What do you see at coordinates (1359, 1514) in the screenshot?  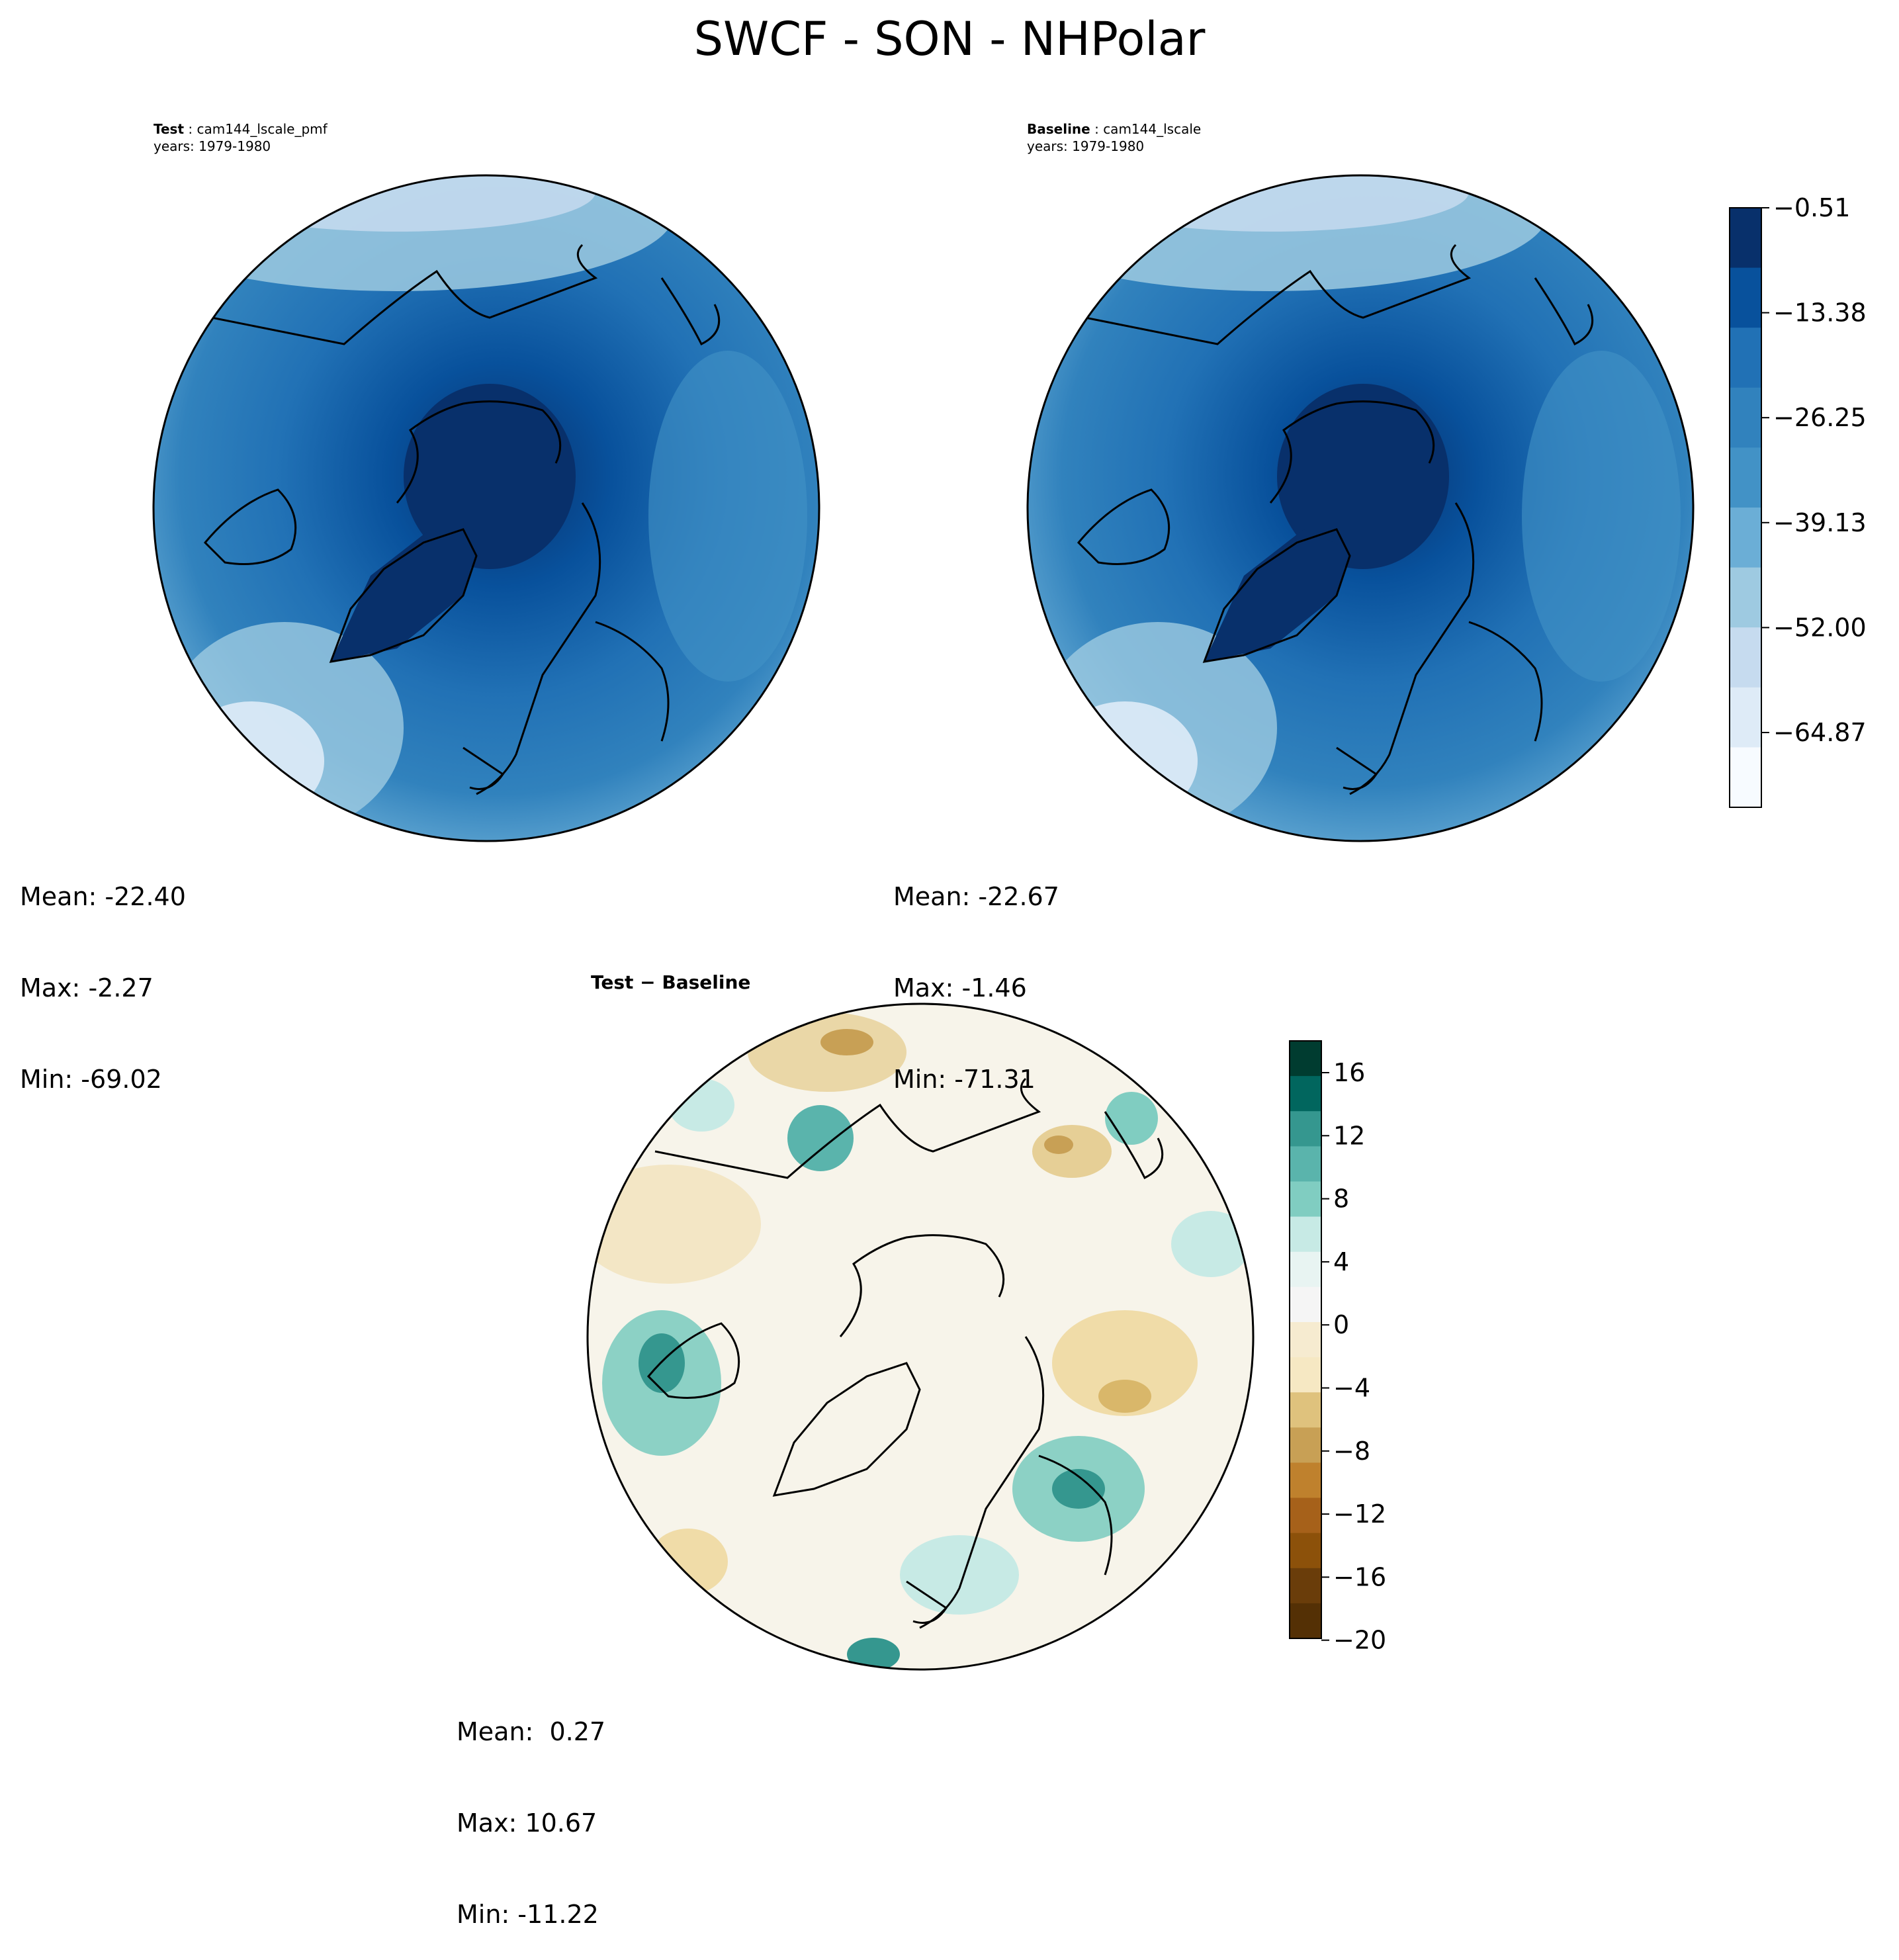 I see `colorbar-bottom-tick-label: −12` at bounding box center [1359, 1514].